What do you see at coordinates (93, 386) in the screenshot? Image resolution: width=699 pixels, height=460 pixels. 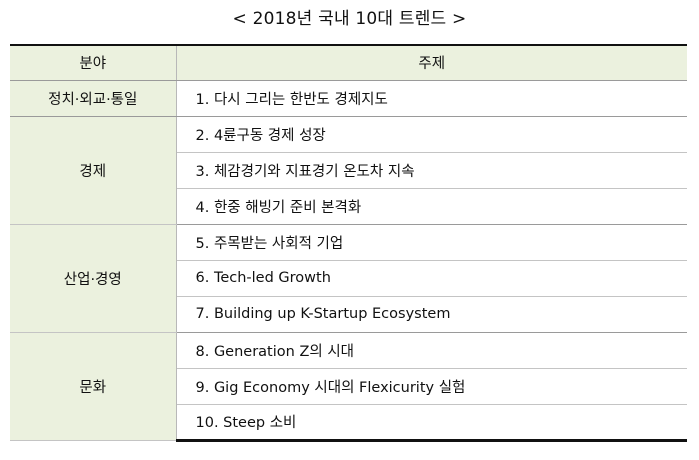 I see `category-cell: 문화` at bounding box center [93, 386].